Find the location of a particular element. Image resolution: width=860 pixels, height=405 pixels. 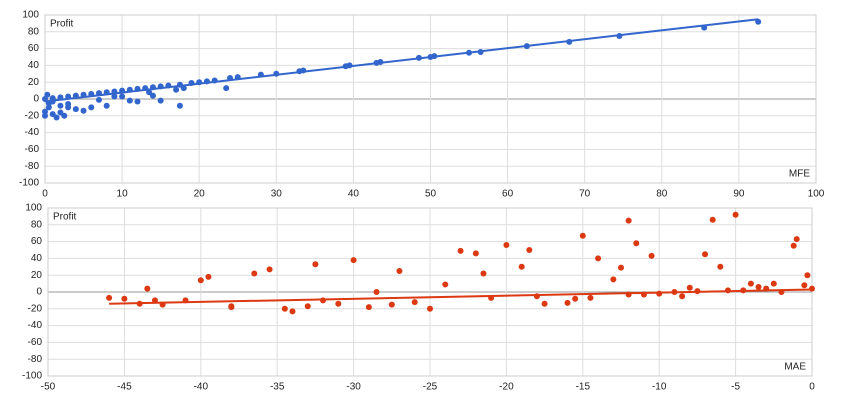

x-axis-label: MAE is located at coordinates (795, 367).